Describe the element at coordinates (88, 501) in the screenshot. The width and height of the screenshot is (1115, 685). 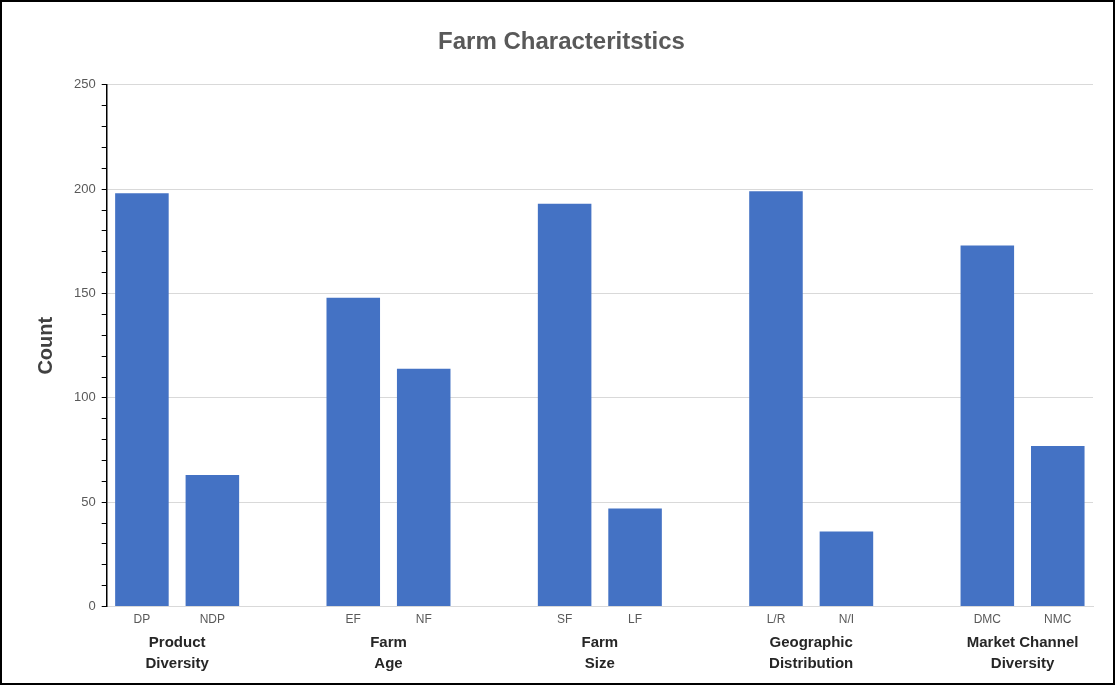
I see `y-tick-label: 50` at that location.